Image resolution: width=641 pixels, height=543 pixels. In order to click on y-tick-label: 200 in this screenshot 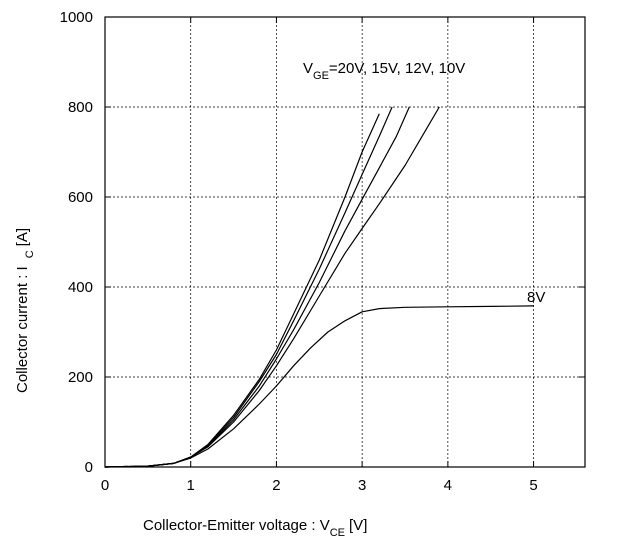, I will do `click(80, 377)`.